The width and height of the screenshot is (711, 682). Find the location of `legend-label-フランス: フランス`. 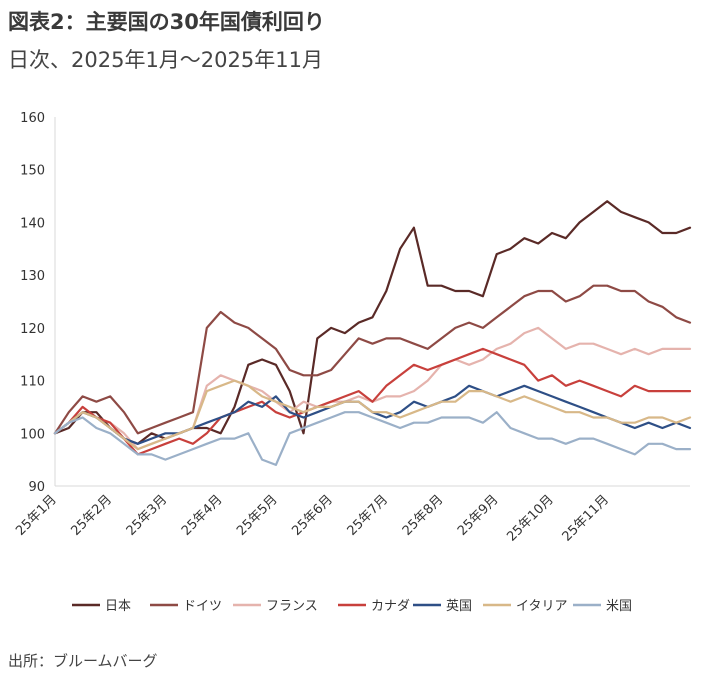

legend-label-フランス: フランス is located at coordinates (292, 606).